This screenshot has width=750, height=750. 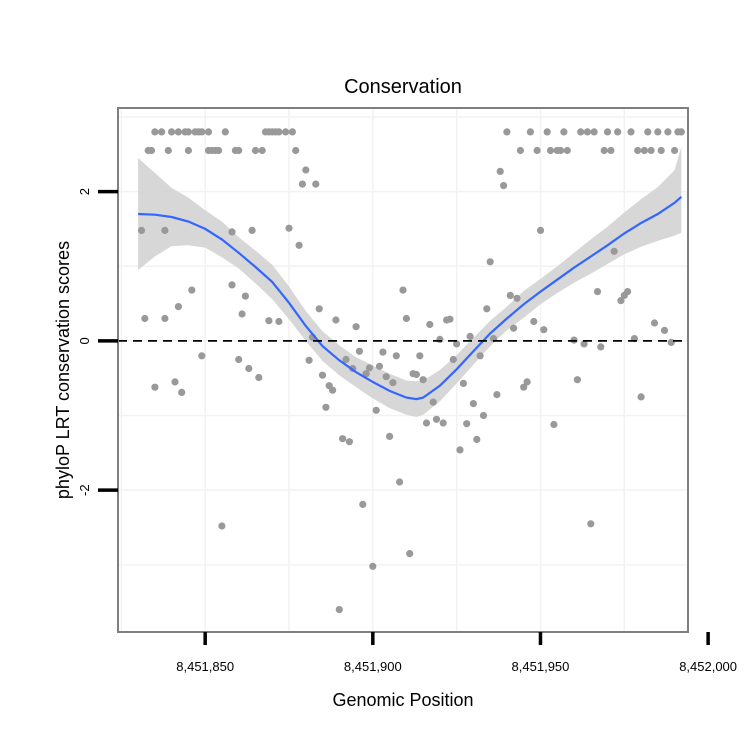 I want to click on x-tick-label: 8,451,900, so click(x=373, y=666).